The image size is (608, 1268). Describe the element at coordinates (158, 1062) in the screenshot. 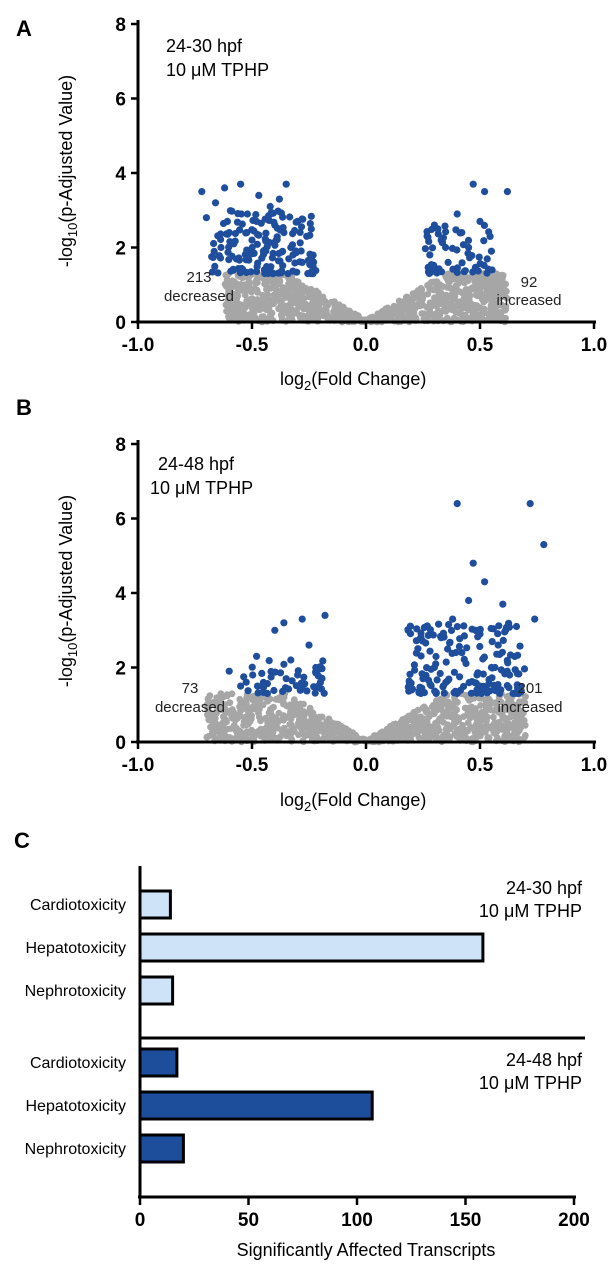

I see `panel-c-bar-cardiotoxicity` at that location.